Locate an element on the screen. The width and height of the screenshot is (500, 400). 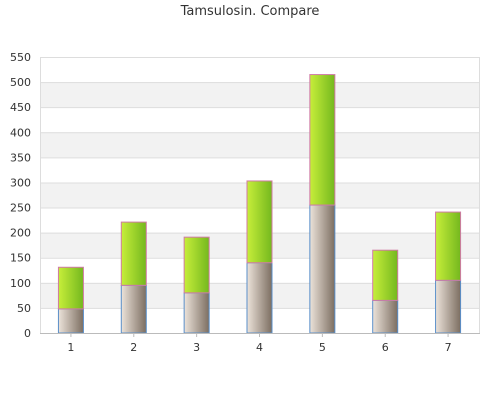
y-tick-label: 550 is located at coordinates (20, 57).